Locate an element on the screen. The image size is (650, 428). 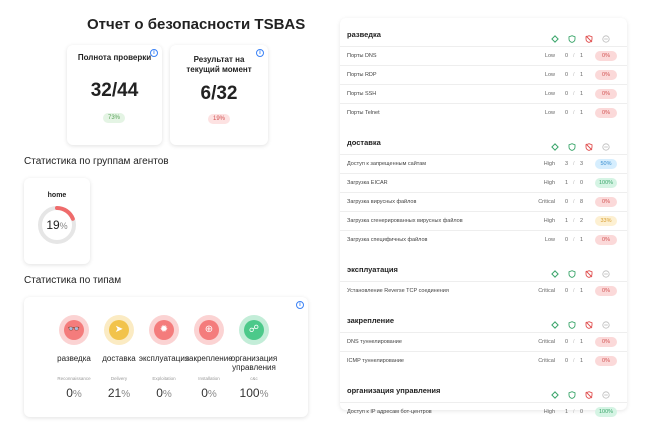
scenario-row: Загрузка EICAR High 1 / 0 100% is located at coordinates (483, 182).